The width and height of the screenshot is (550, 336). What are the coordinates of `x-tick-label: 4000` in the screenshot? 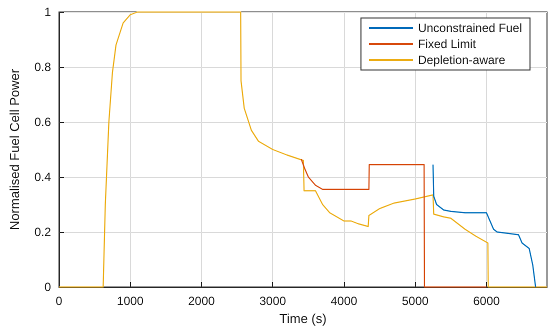 It's located at (344, 301).